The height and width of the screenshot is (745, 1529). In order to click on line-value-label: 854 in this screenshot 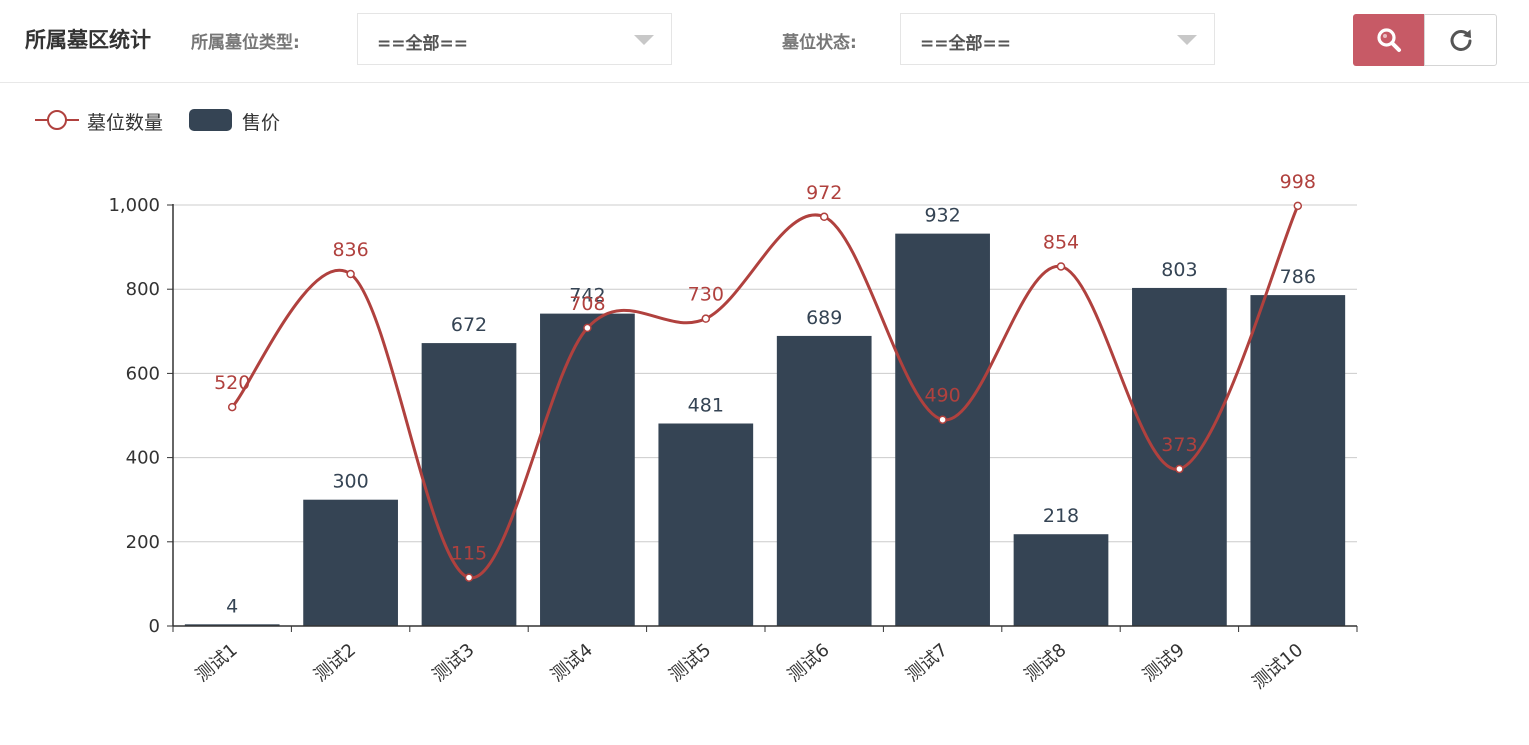, I will do `click(1061, 242)`.